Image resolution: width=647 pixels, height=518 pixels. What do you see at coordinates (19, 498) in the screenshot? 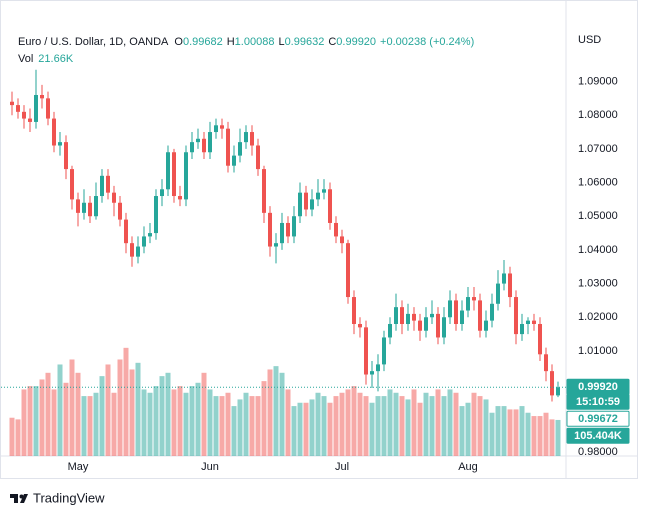
I see `brand-logo` at bounding box center [19, 498].